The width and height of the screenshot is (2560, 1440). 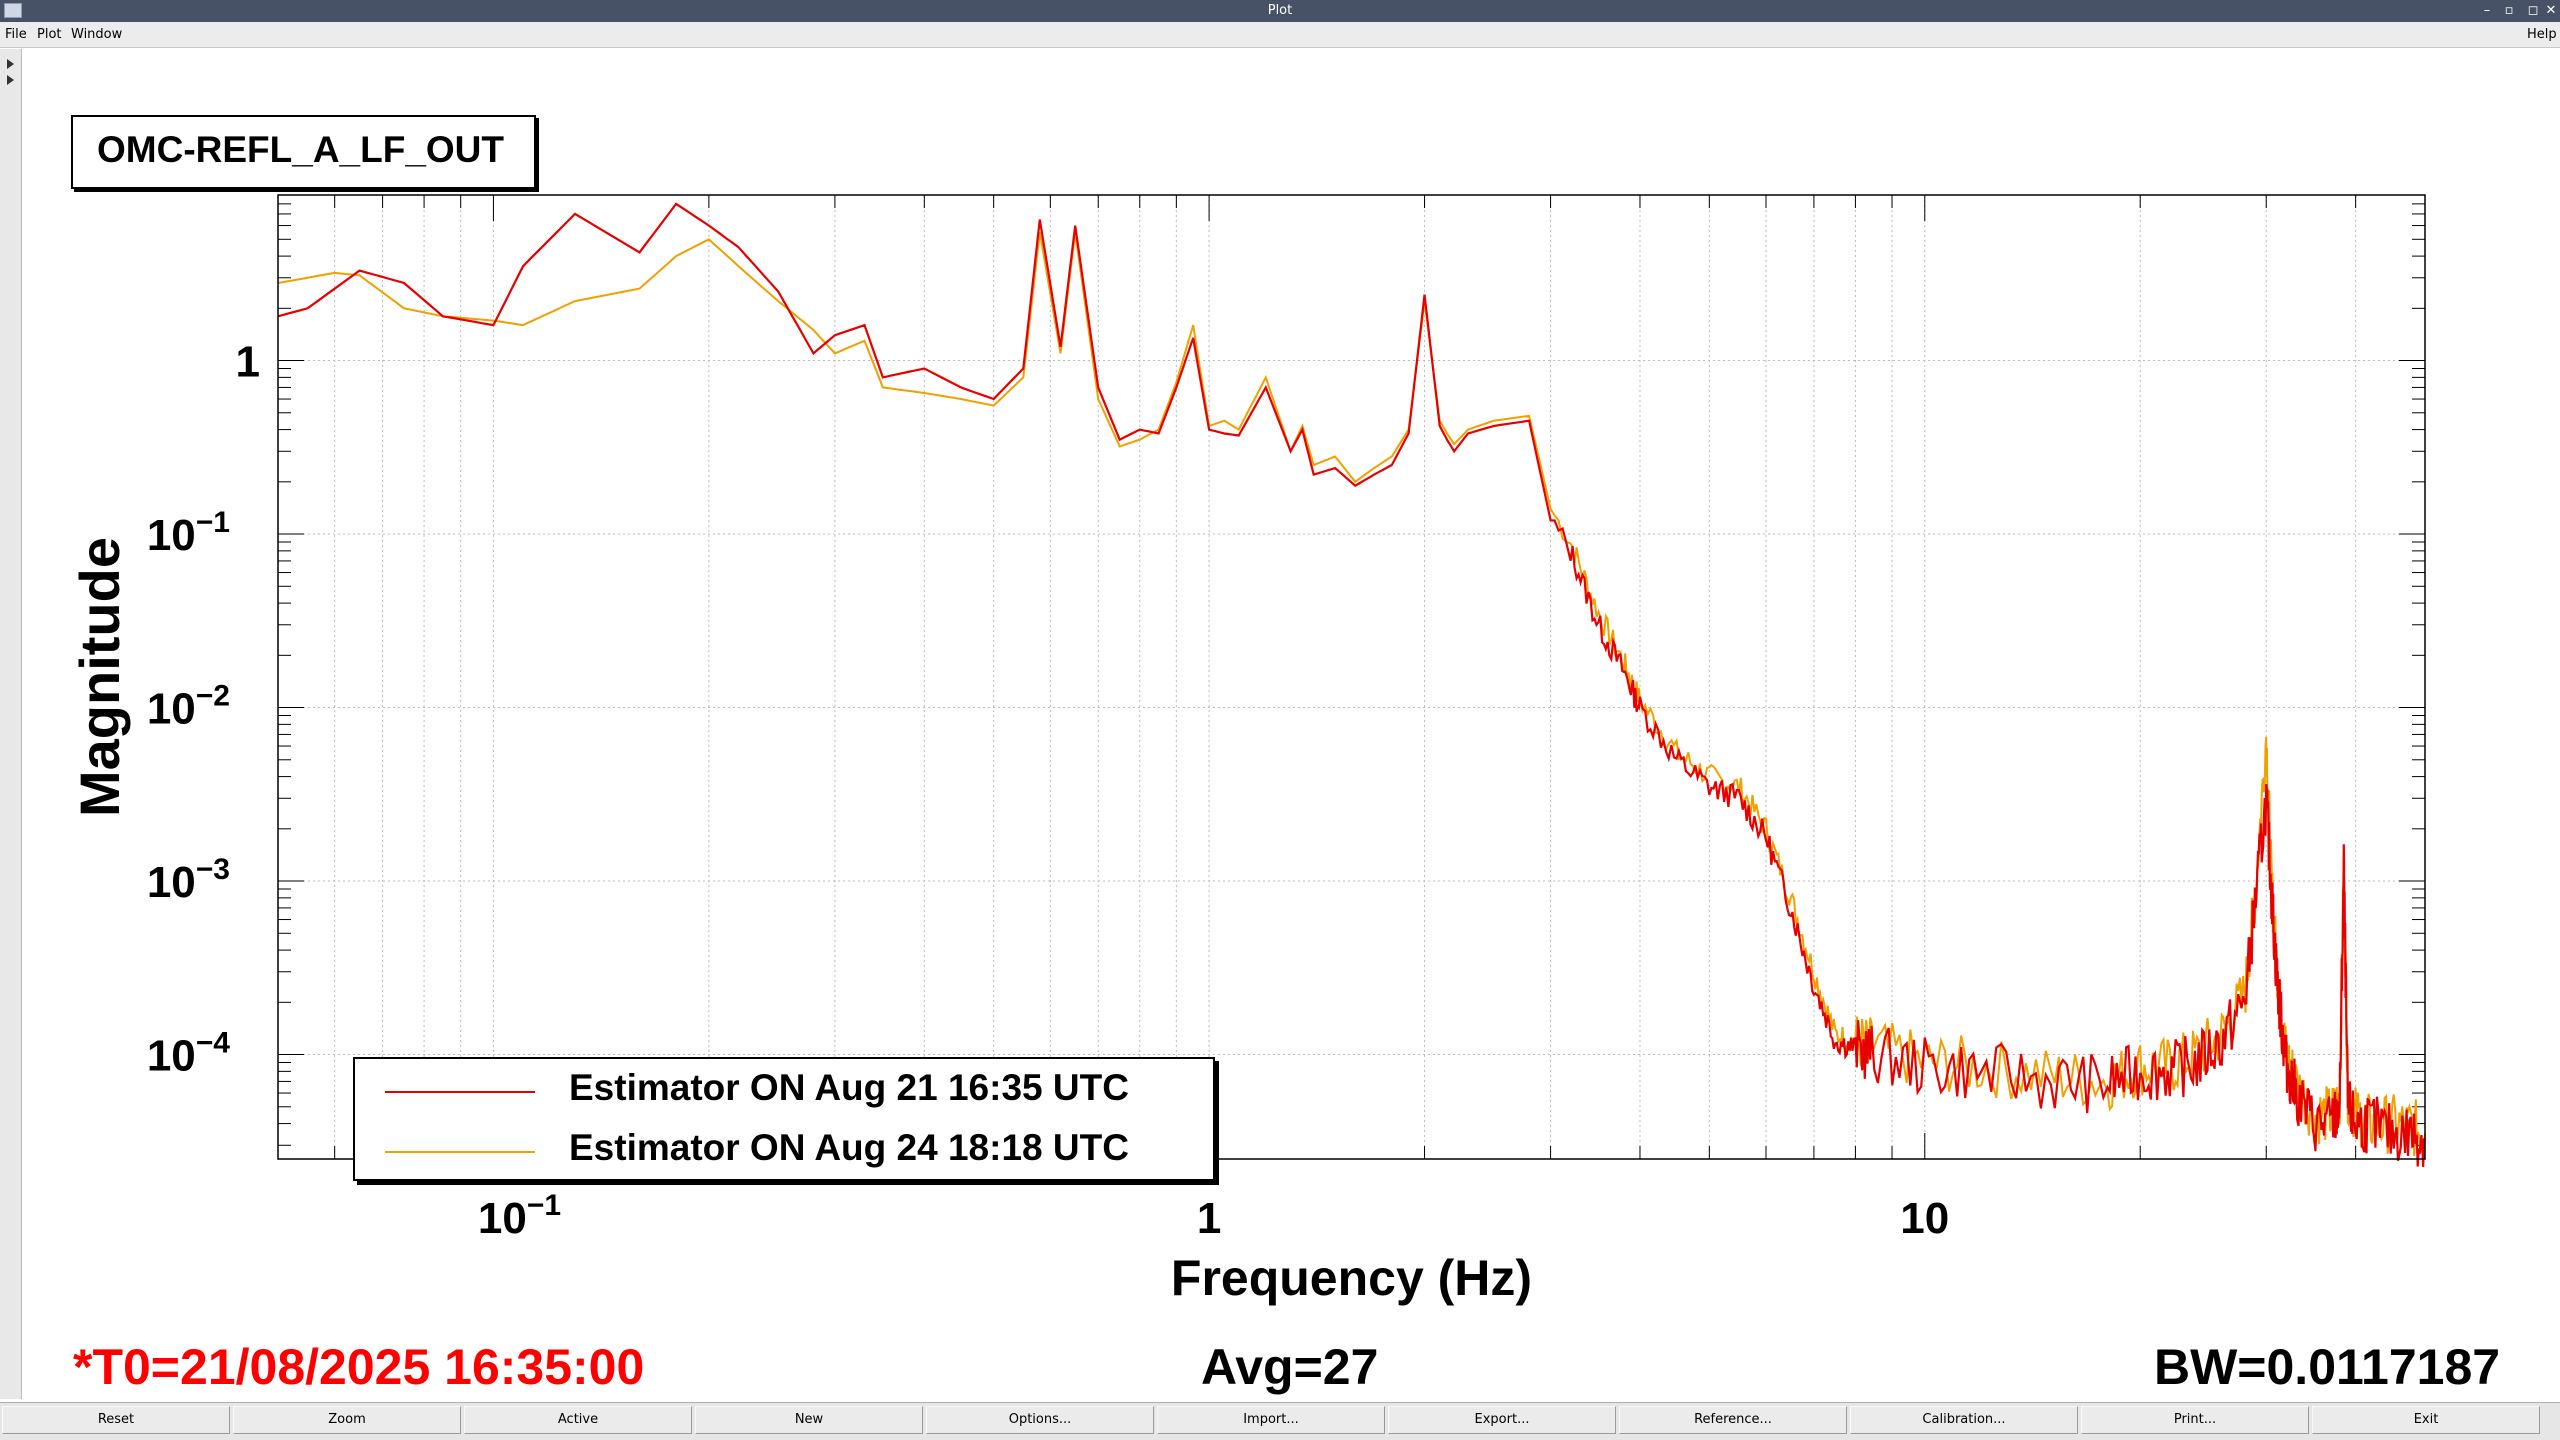 I want to click on x-axis-title: Frequency (Hz), so click(x=1351, y=1278).